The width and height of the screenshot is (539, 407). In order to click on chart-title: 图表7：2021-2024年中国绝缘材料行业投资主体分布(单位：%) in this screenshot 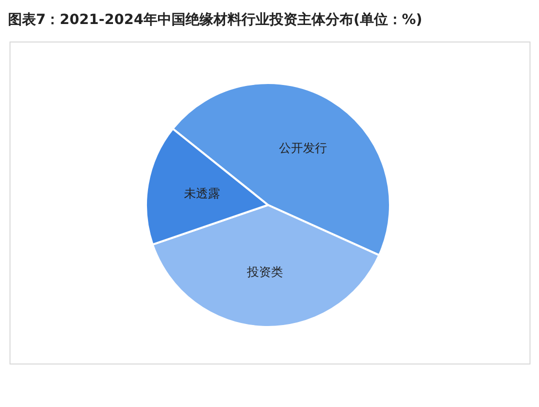, I will do `click(215, 19)`.